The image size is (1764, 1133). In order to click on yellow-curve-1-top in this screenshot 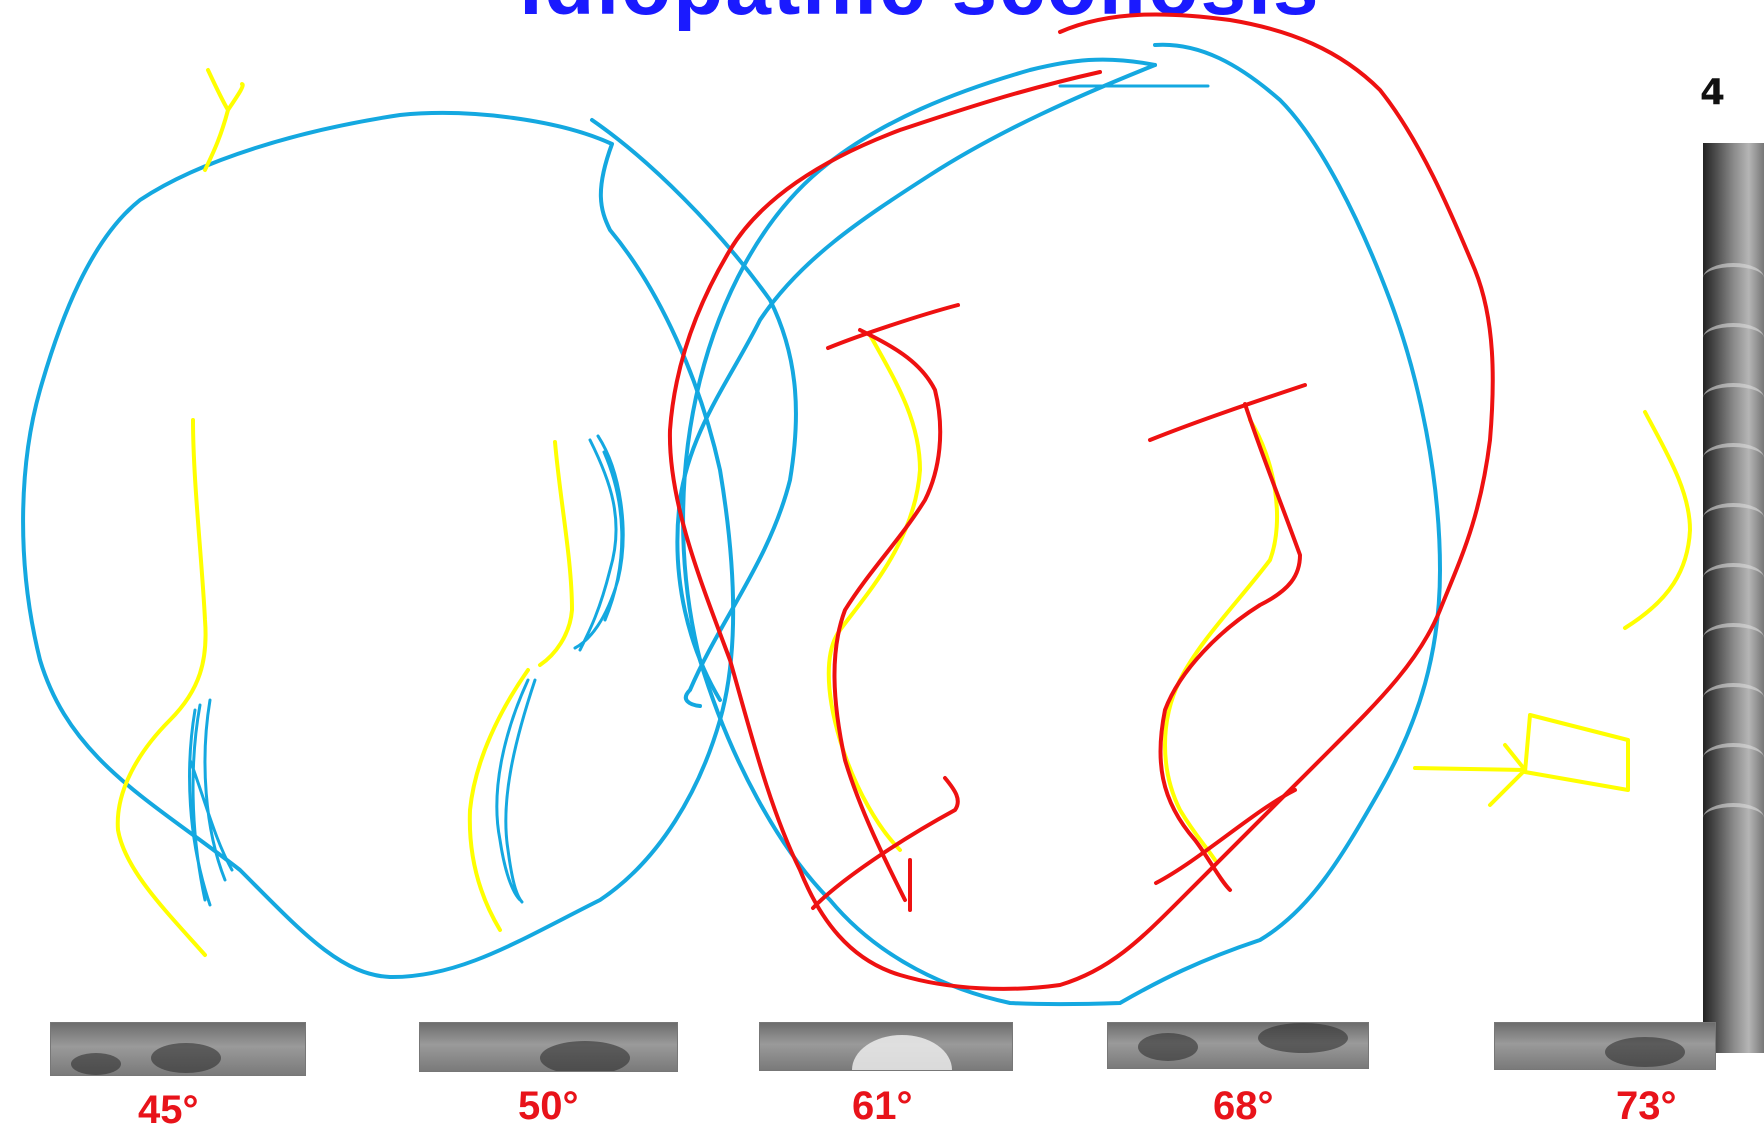, I will do `click(224, 120)`.